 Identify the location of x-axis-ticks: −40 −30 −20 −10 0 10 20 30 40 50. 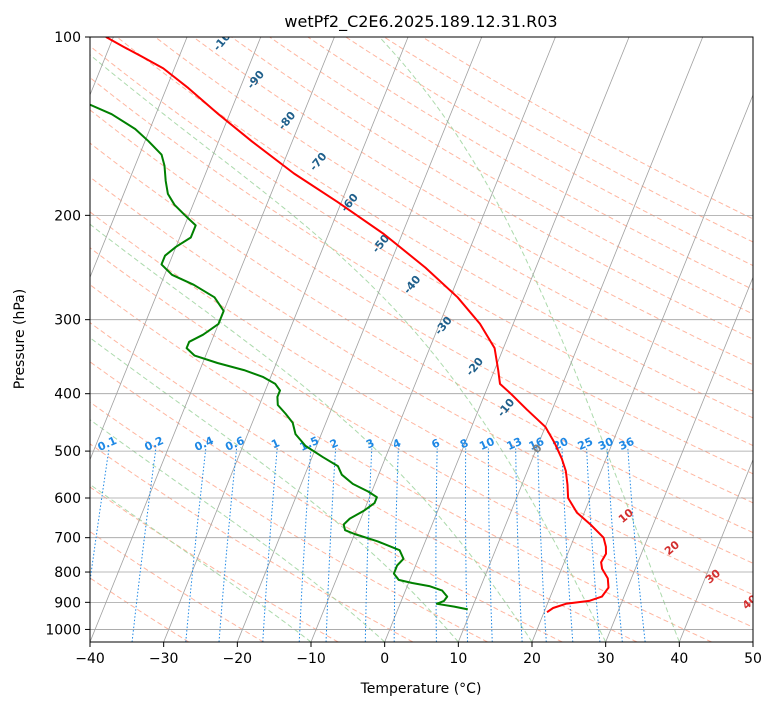
(418, 654).